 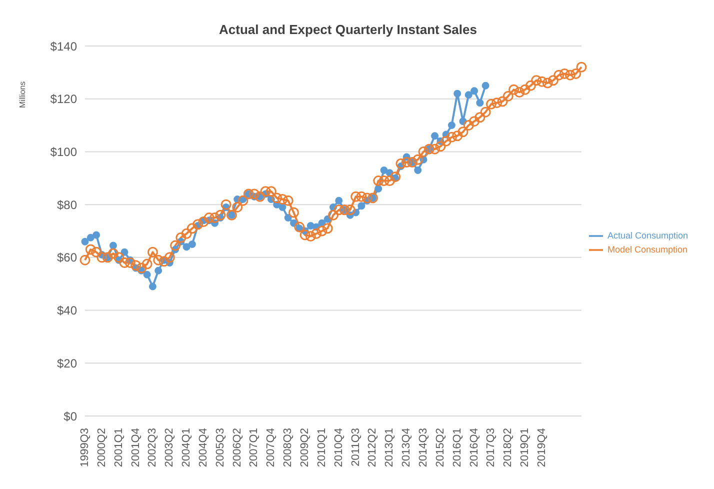 I want to click on x-tick-label: 2003Q2, so click(x=170, y=448).